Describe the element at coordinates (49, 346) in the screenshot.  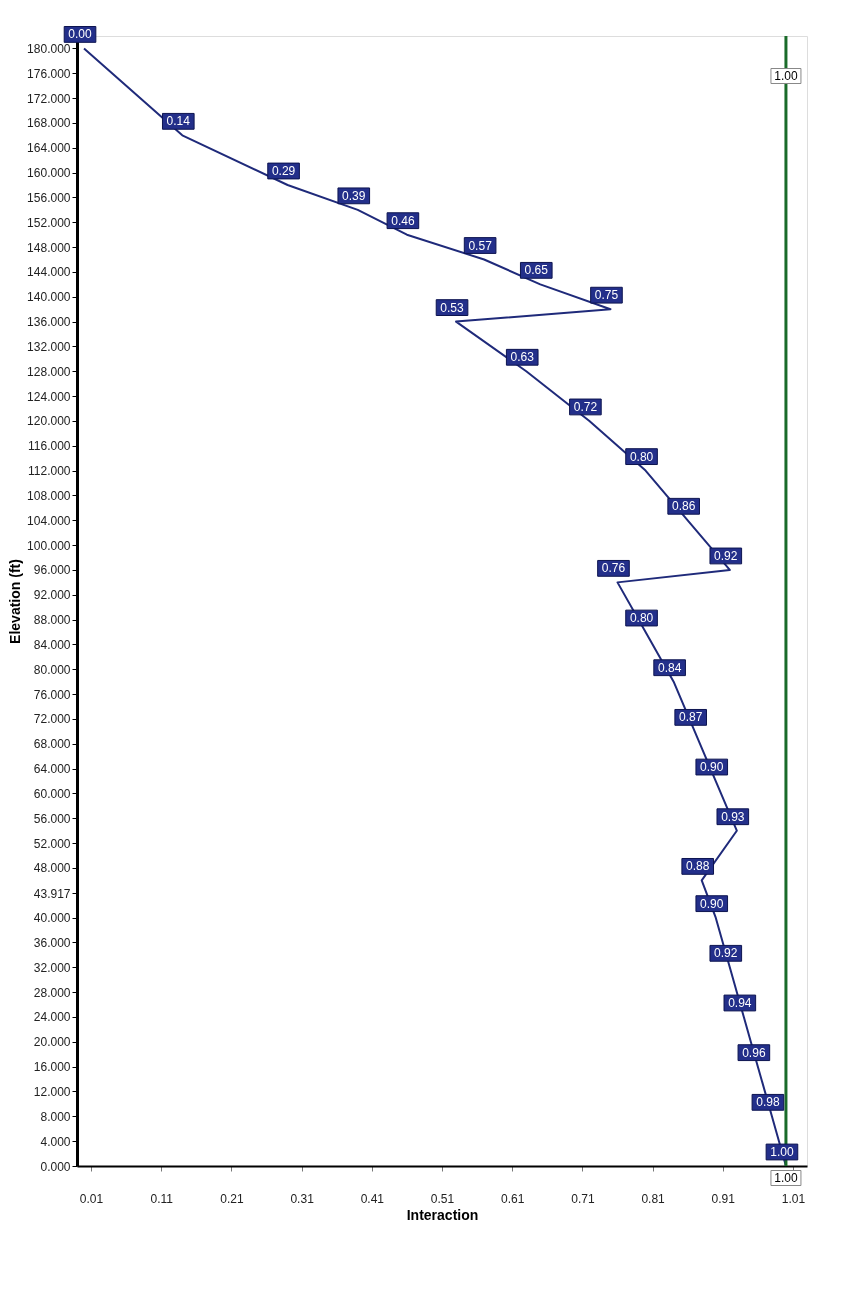
I see `y-tick-label: 132.000` at that location.